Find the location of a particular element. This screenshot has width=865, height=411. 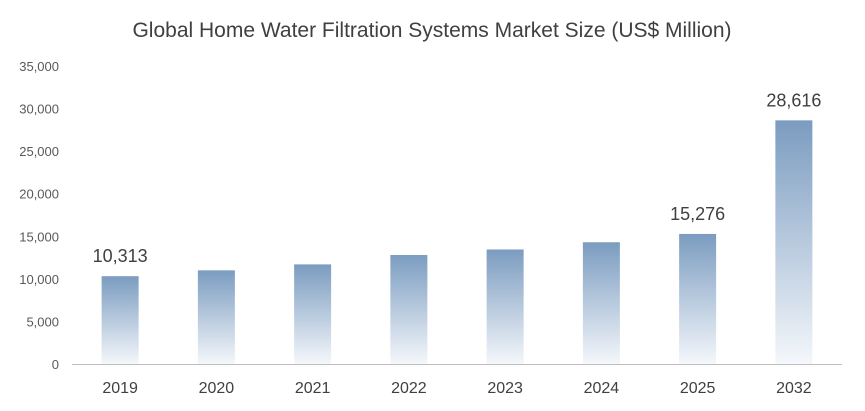

x-tick-label: 2022 is located at coordinates (409, 388).